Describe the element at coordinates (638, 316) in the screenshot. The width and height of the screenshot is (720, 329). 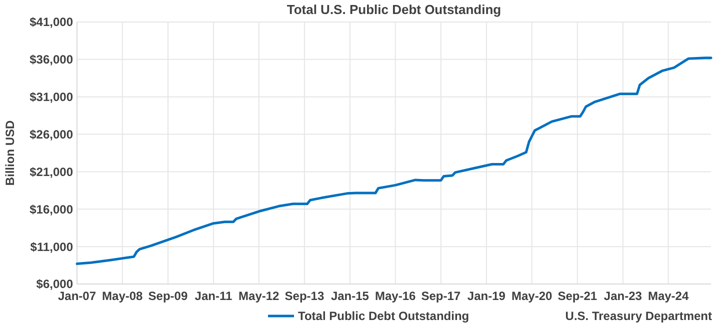
I see `text: U.S. Treasury Department` at that location.